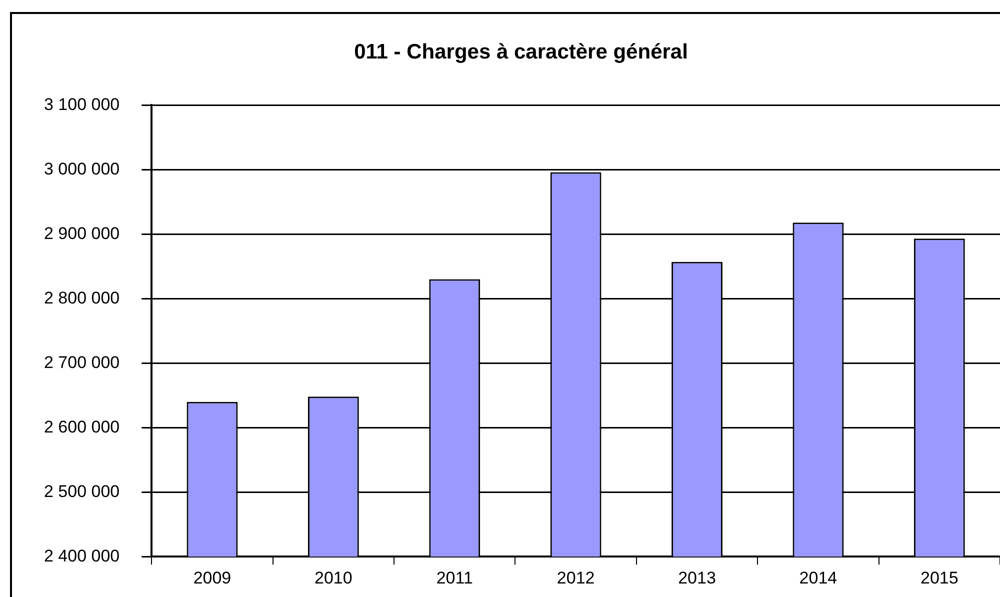 This screenshot has height=597, width=1000. What do you see at coordinates (575, 578) in the screenshot?
I see `x-tick-label: 2012` at bounding box center [575, 578].